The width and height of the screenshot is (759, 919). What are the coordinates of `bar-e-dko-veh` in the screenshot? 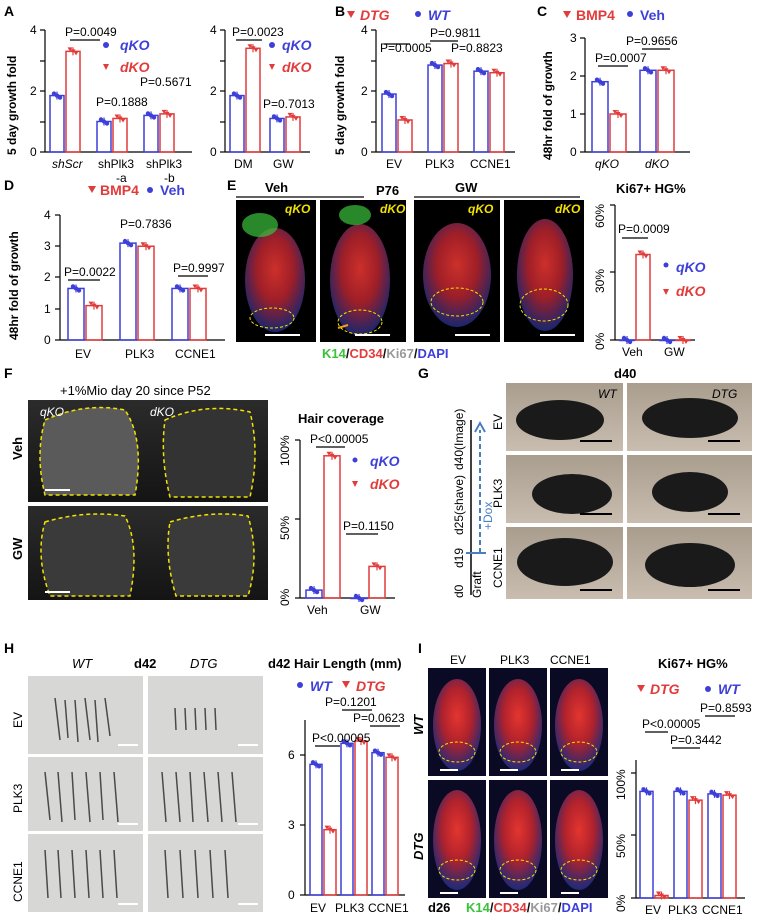 It's located at (643, 297).